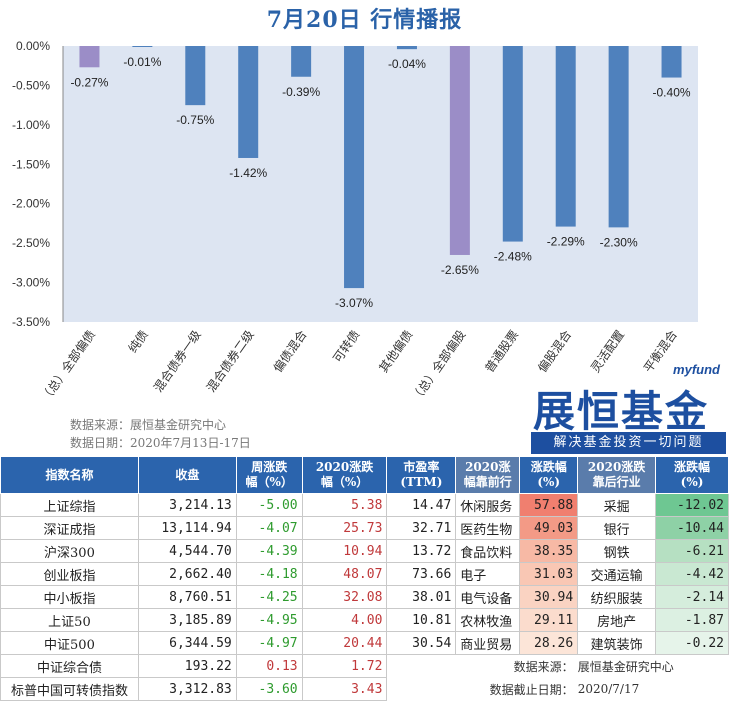 The image size is (729, 703). Describe the element at coordinates (421, 574) in the screenshot. I see `table-cell: 73.66` at that location.